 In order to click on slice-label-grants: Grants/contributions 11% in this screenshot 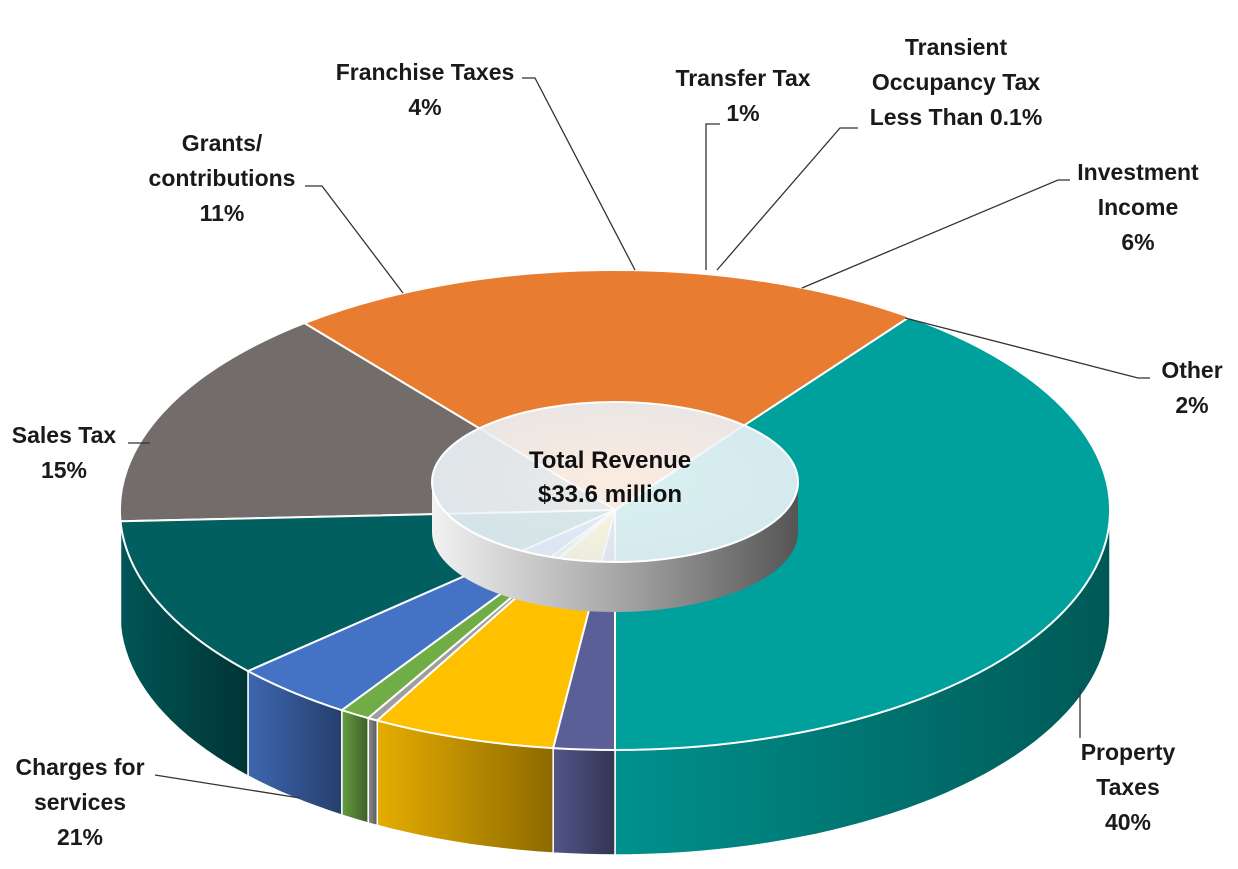, I will do `click(222, 178)`.